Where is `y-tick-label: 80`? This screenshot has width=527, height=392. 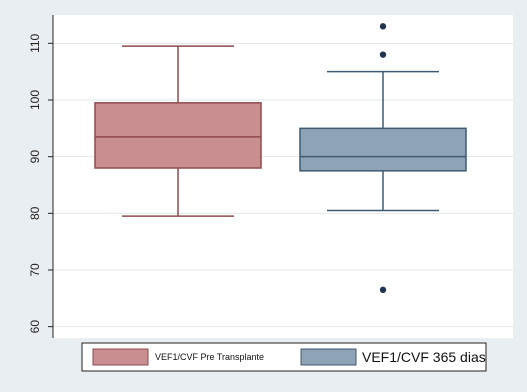 y-tick-label: 80 is located at coordinates (35, 213).